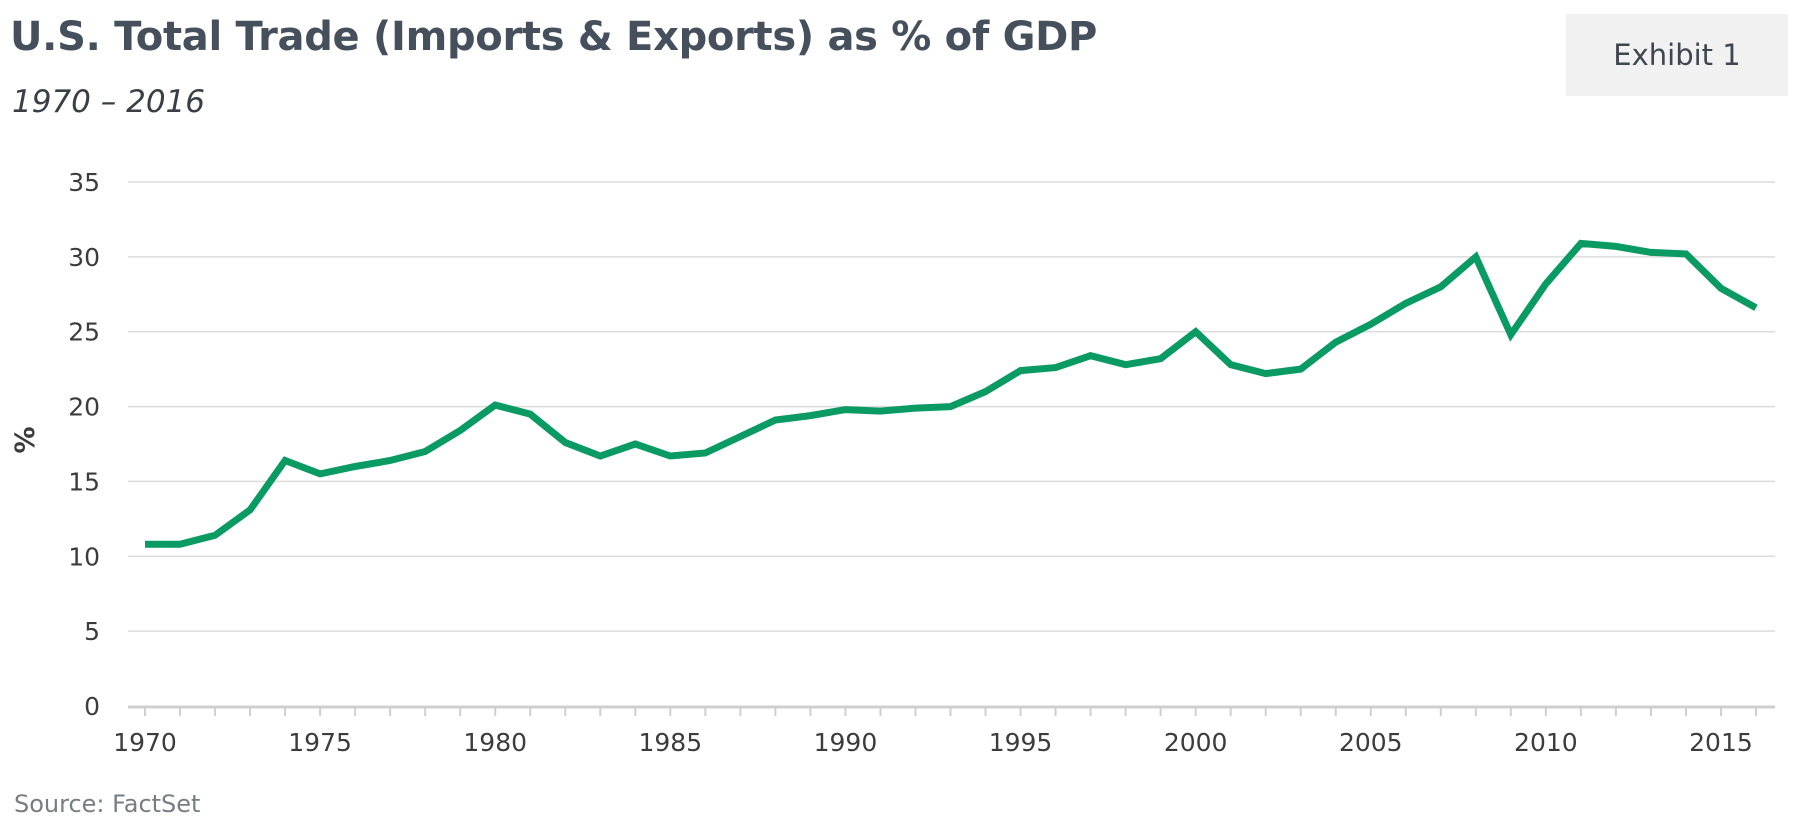 The image size is (1798, 826). What do you see at coordinates (1721, 742) in the screenshot?
I see `x-tick-label: 2015` at bounding box center [1721, 742].